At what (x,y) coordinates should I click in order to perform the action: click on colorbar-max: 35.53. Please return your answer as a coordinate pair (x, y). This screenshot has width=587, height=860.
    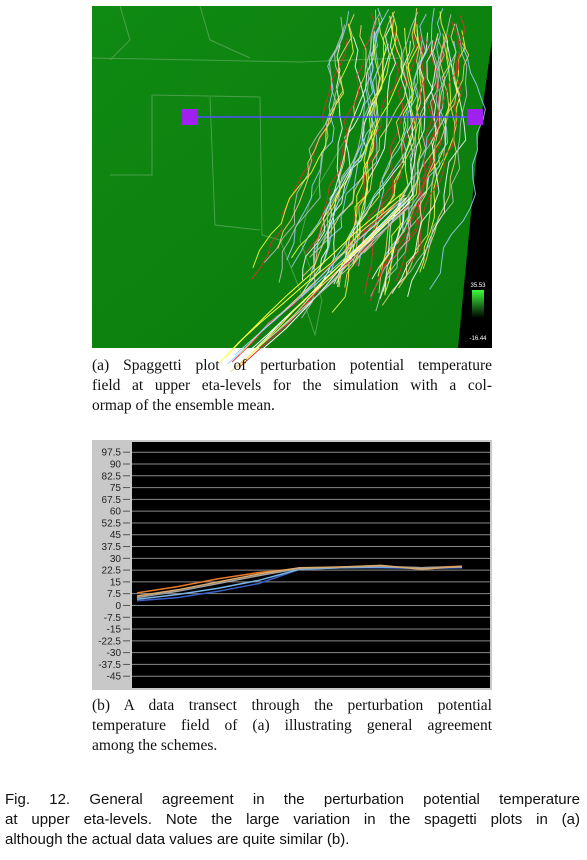
    Looking at the image, I should click on (478, 286).